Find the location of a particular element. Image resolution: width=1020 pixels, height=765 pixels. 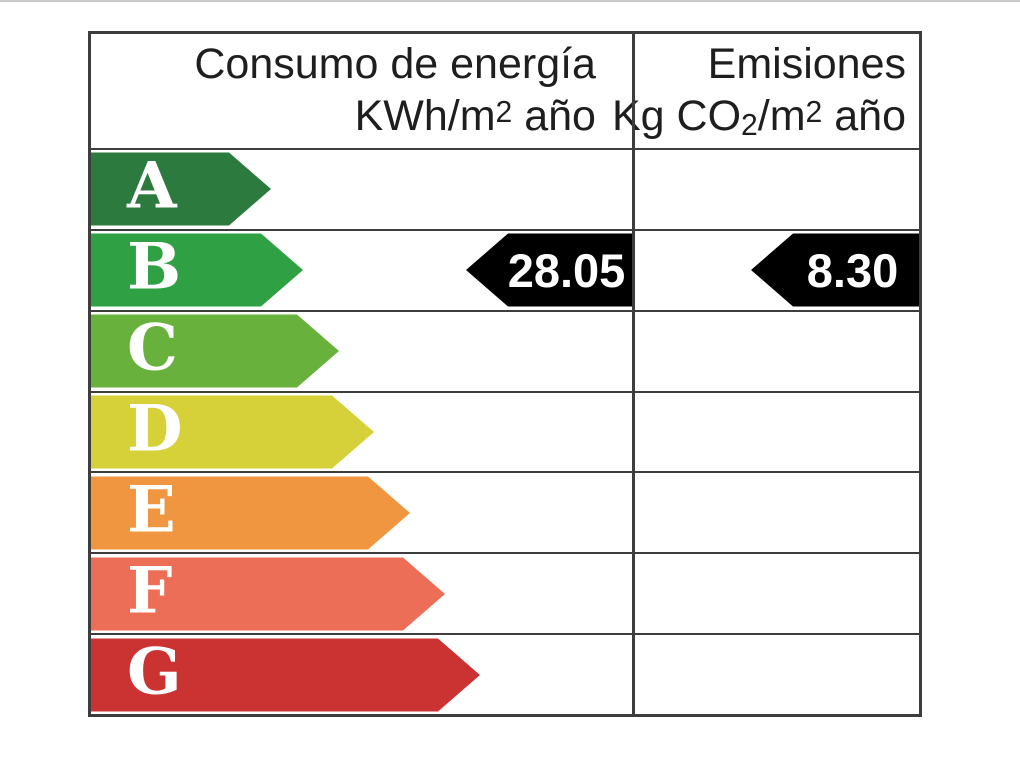

header-emisiones: Emisiones Kg CO2/m2 año is located at coordinates (765, 91).